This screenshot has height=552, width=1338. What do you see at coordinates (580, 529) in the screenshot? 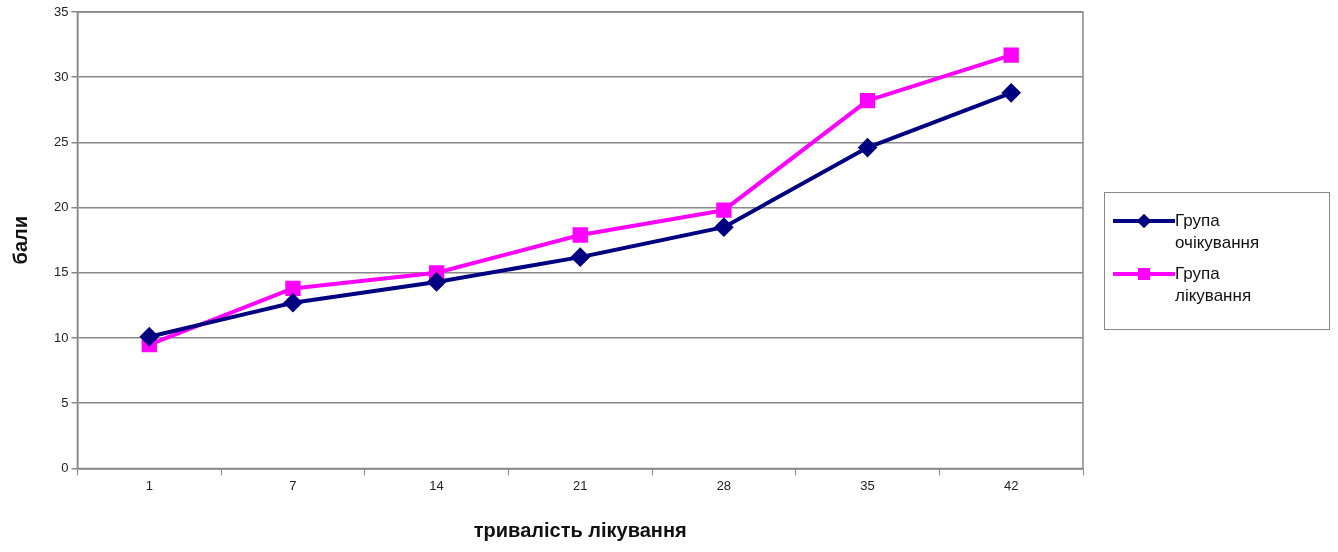
I see `x-axis-title: тривалість лікування` at bounding box center [580, 529].